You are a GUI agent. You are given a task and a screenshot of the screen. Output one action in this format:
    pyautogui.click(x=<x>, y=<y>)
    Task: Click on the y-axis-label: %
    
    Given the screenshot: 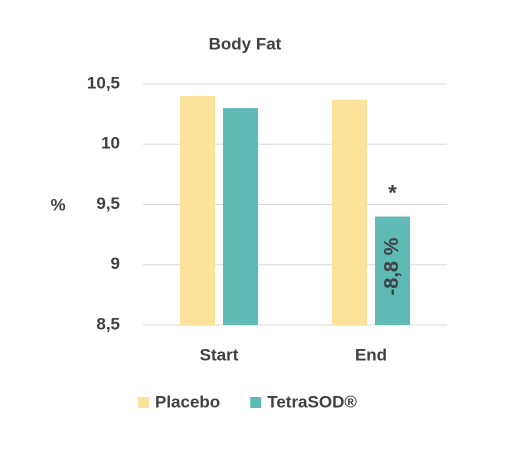 What is the action you would take?
    pyautogui.click(x=57, y=204)
    